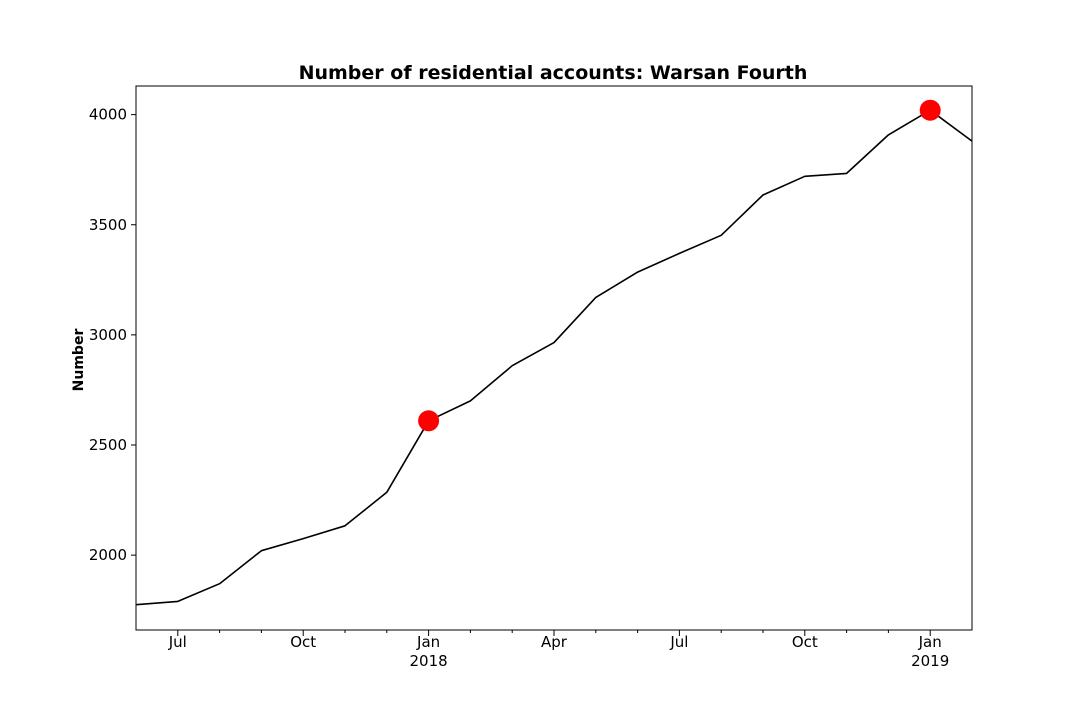 This screenshot has height=720, width=1080. Describe the element at coordinates (108, 335) in the screenshot. I see `y-tick-label: 3000` at that location.